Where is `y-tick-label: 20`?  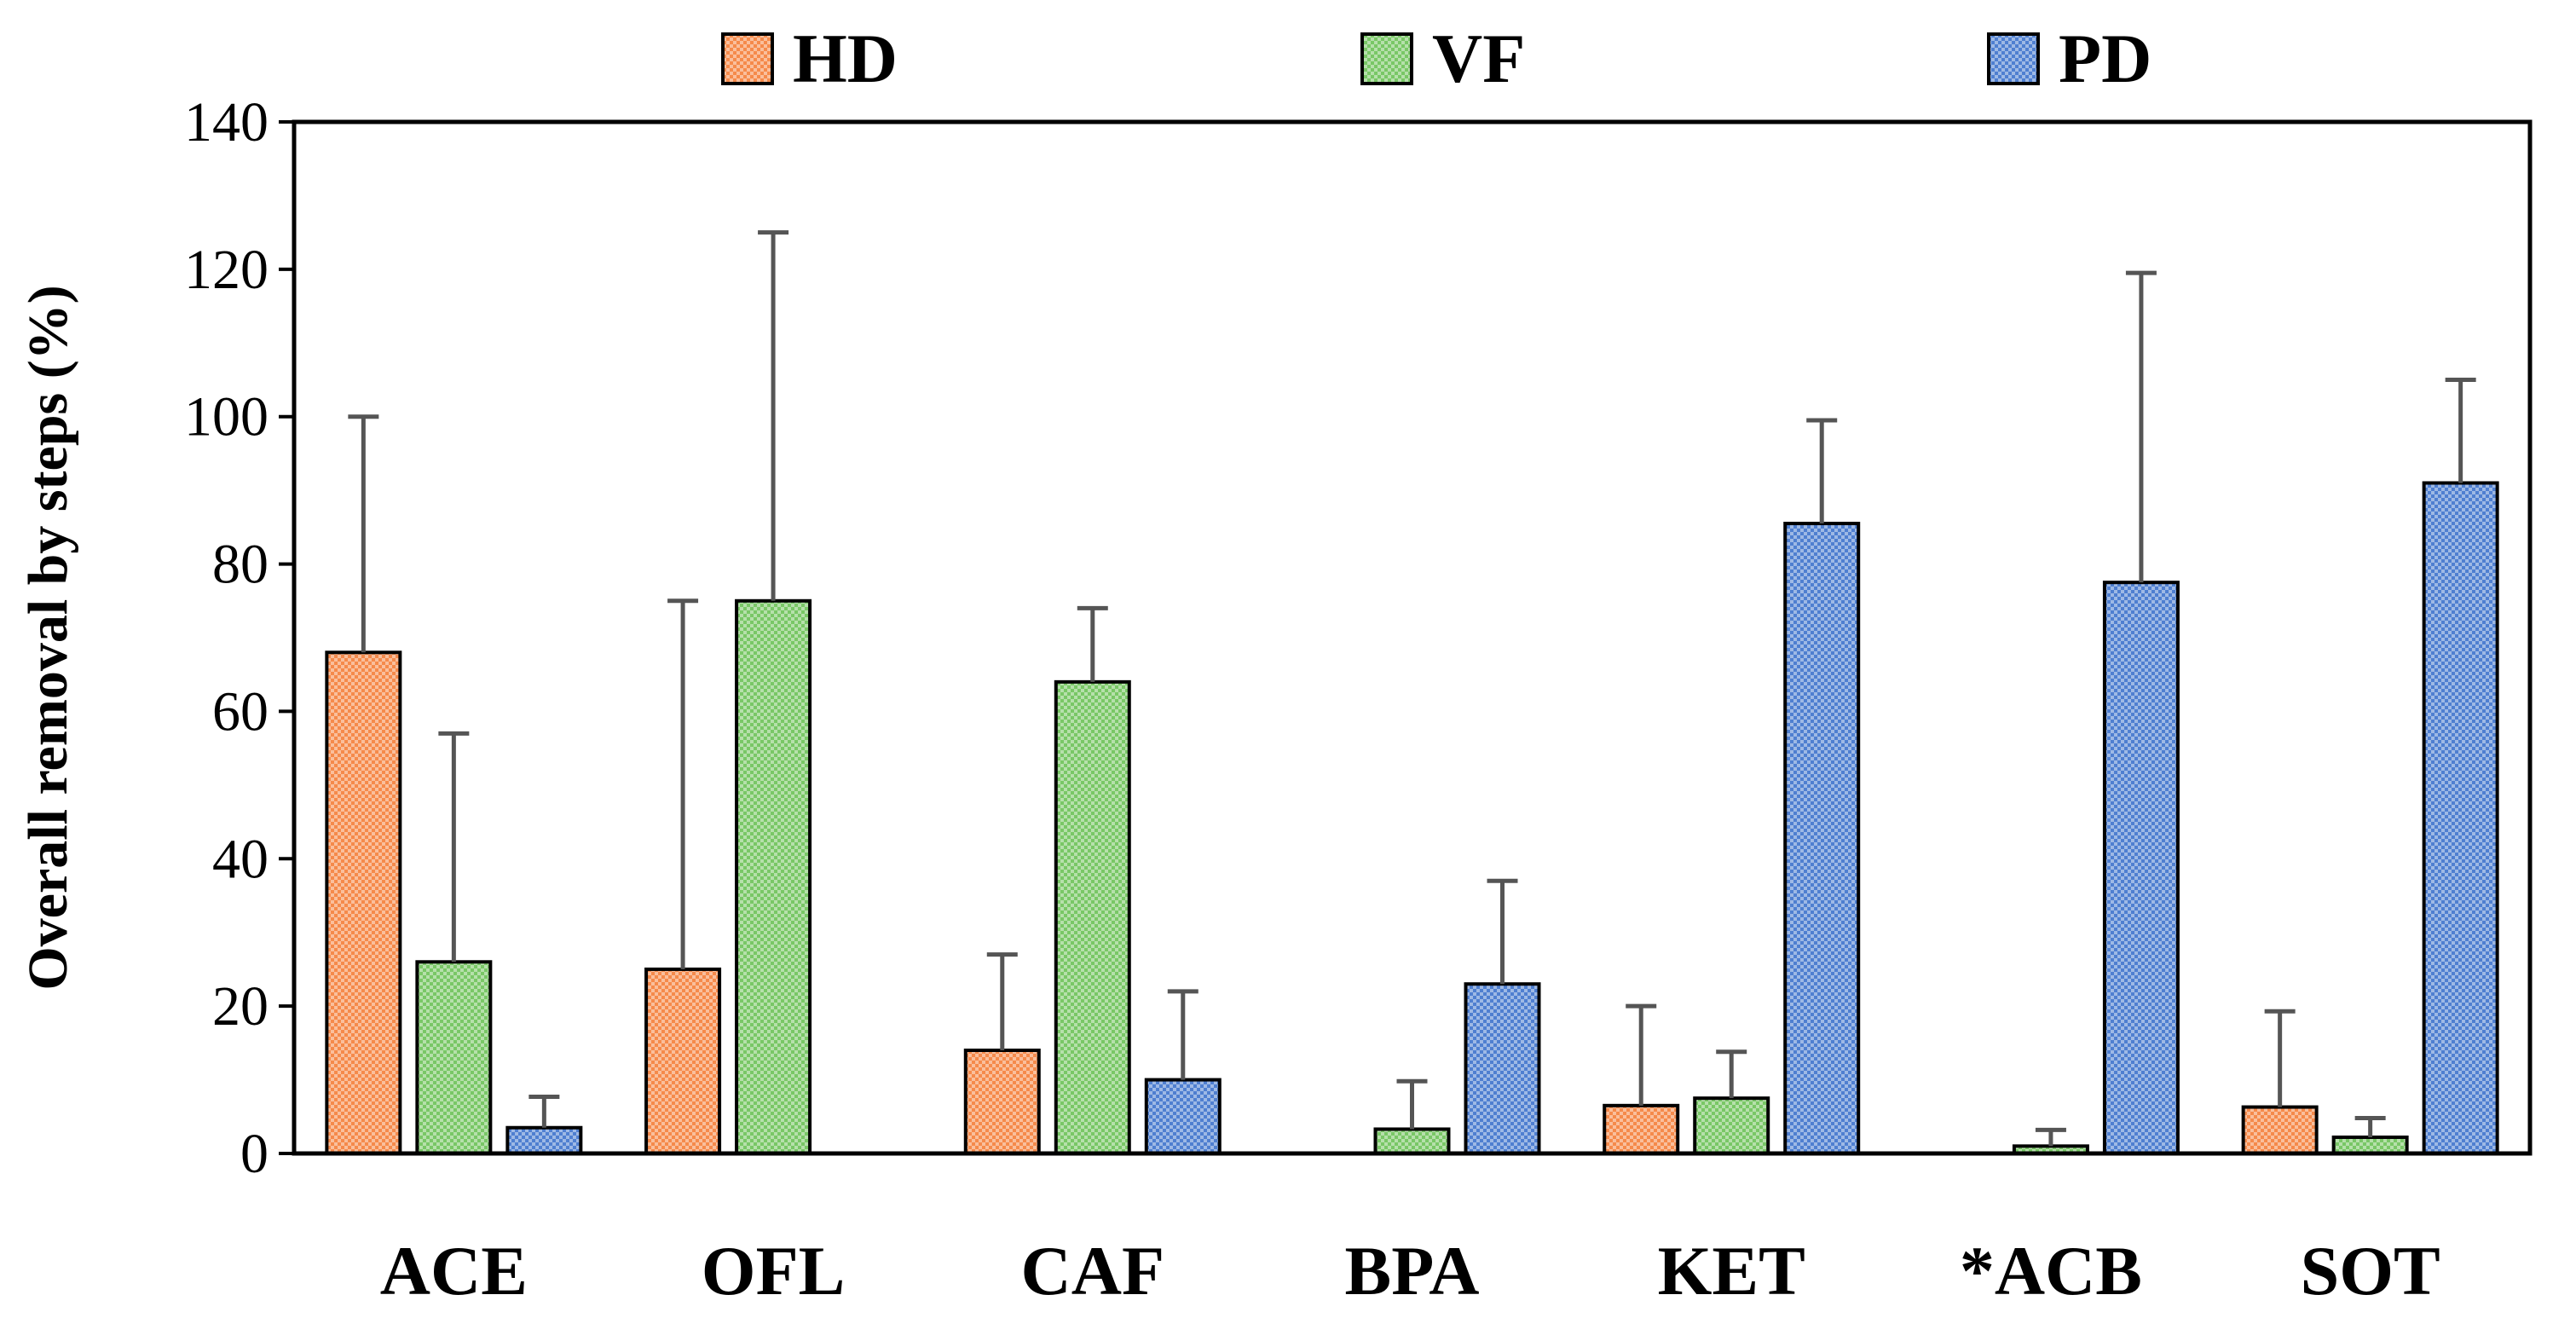
y-tick-label: 20 is located at coordinates (240, 1006).